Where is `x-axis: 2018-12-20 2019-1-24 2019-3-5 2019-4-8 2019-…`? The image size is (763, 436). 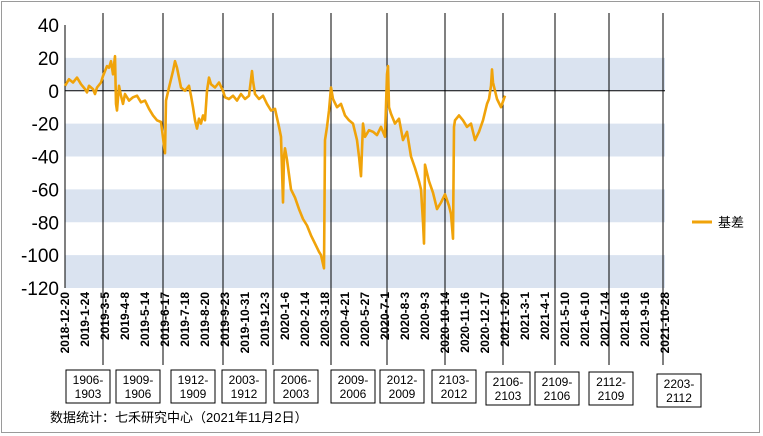
x-axis: 2018-12-20 2019-1-24 2019-3-5 2019-4-8 2019-… is located at coordinates (365, 323).